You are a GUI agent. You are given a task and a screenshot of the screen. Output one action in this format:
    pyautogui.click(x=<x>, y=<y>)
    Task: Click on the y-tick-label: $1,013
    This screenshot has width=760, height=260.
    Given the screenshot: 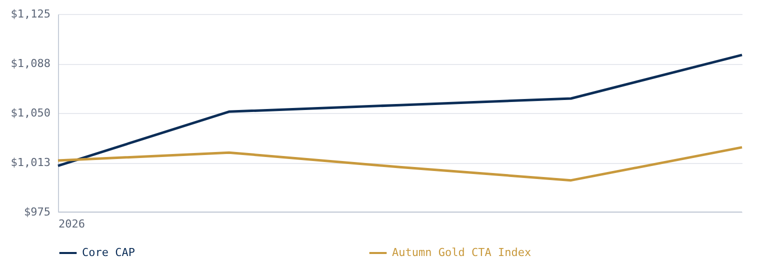 What is the action you would take?
    pyautogui.click(x=30, y=162)
    